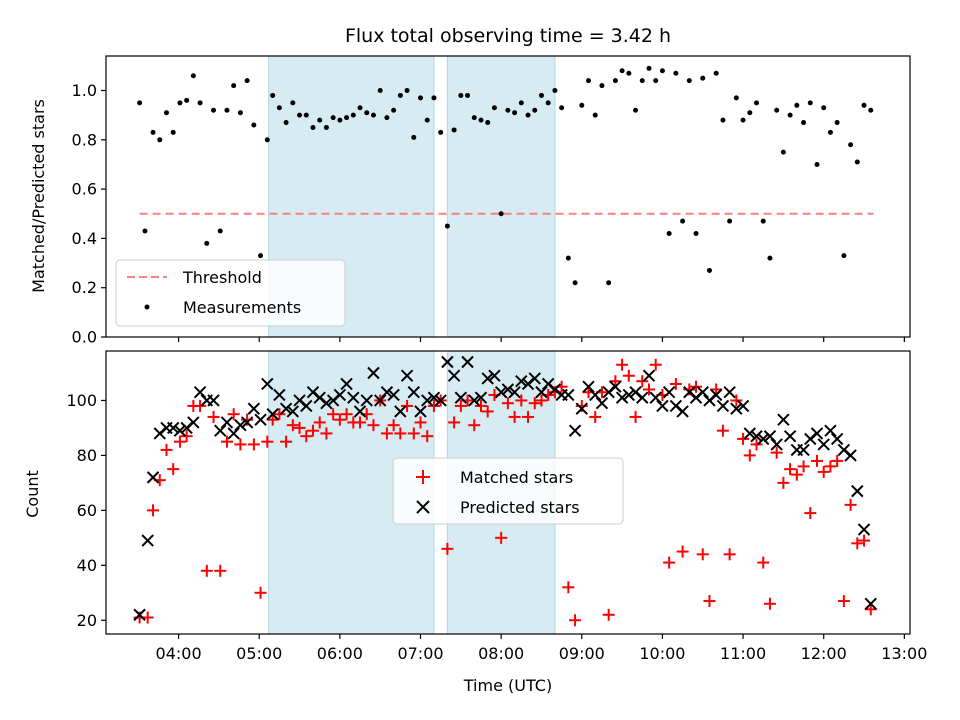 The height and width of the screenshot is (720, 960). I want to click on y-tick-label: 1.0, so click(84, 90).